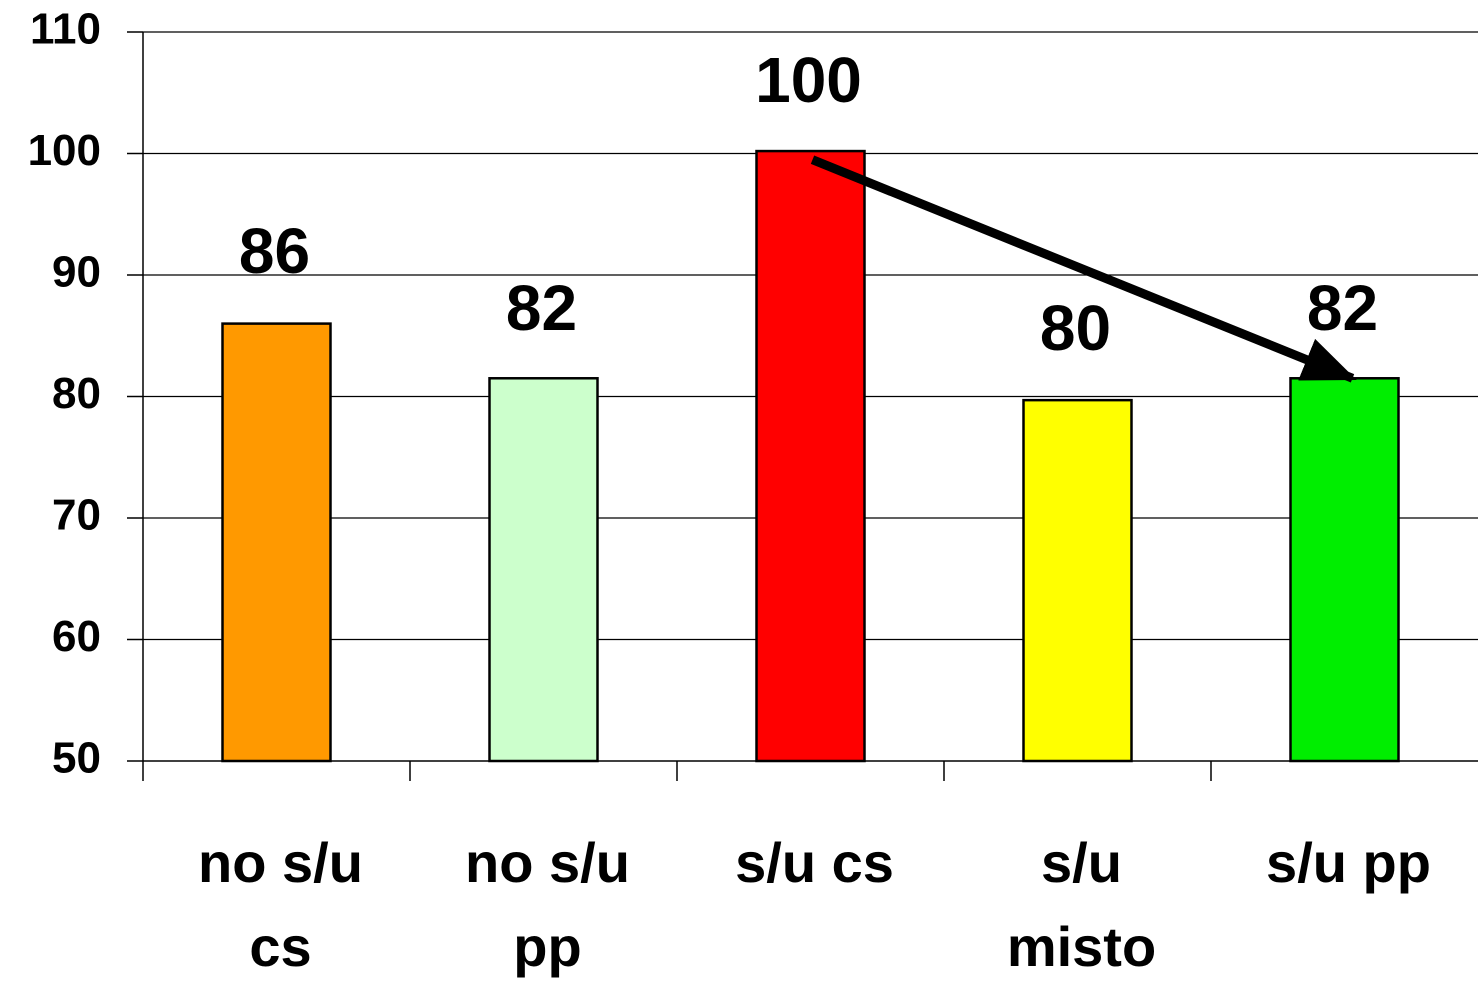 This screenshot has width=1478, height=981. What do you see at coordinates (76, 393) in the screenshot?
I see `y-tick-label: 80` at bounding box center [76, 393].